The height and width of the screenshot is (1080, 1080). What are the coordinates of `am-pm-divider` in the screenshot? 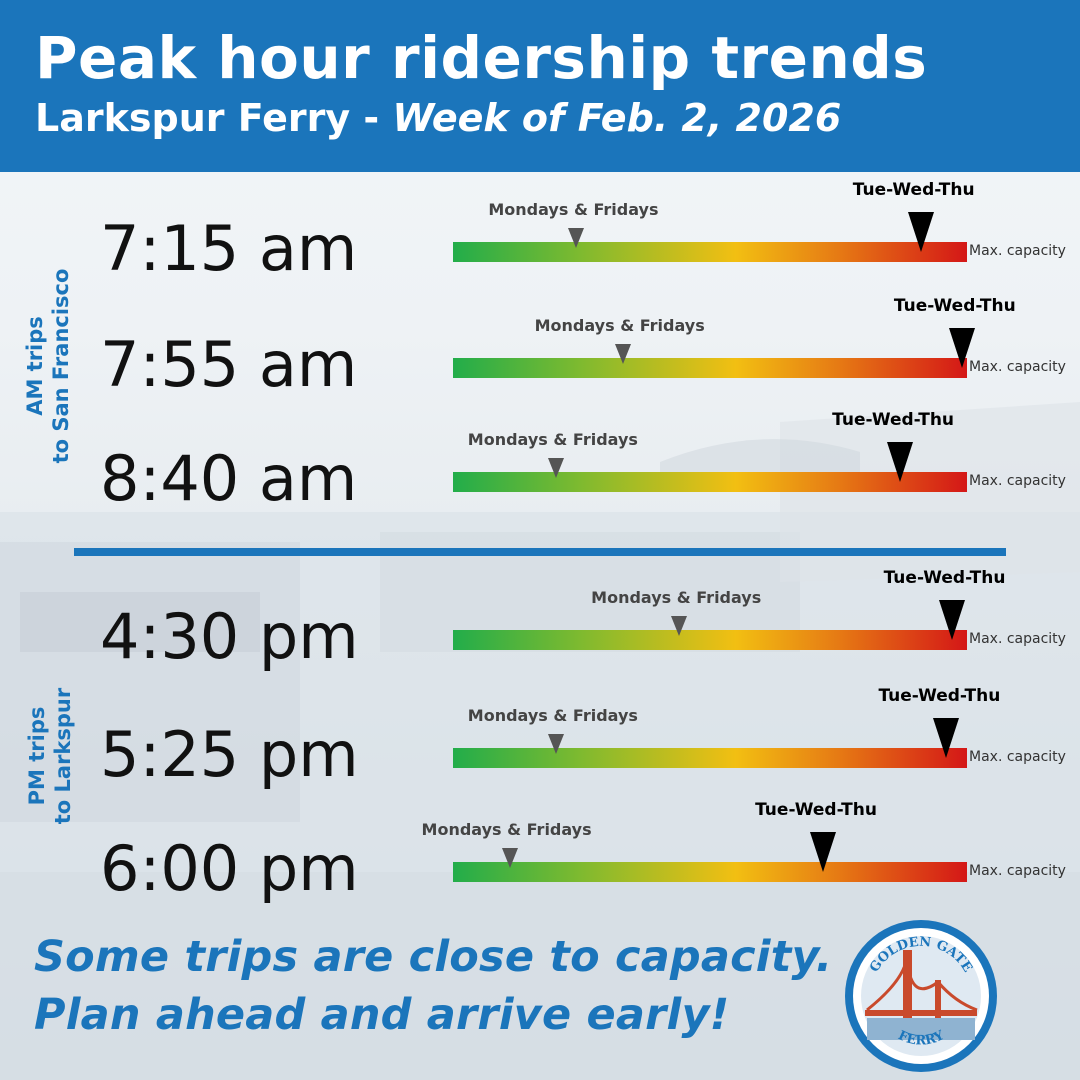 It's located at (540, 552).